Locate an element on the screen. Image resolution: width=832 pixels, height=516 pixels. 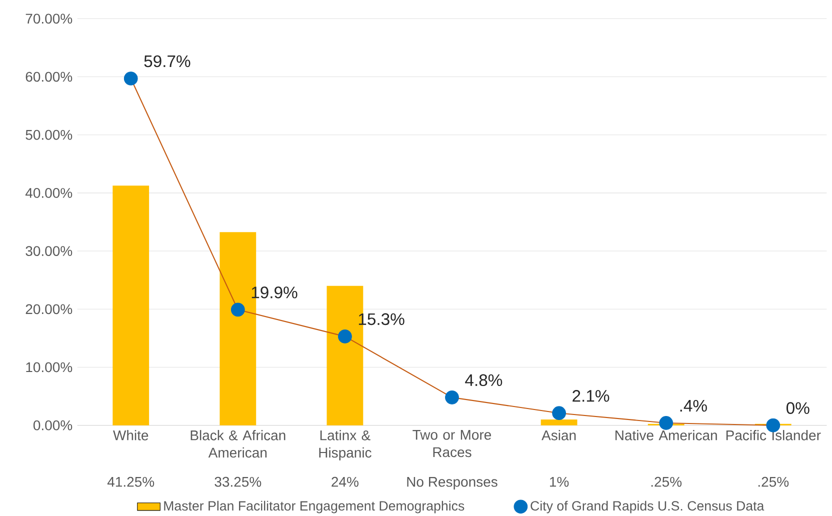
y-tick-label: 10.00% is located at coordinates (49, 367).